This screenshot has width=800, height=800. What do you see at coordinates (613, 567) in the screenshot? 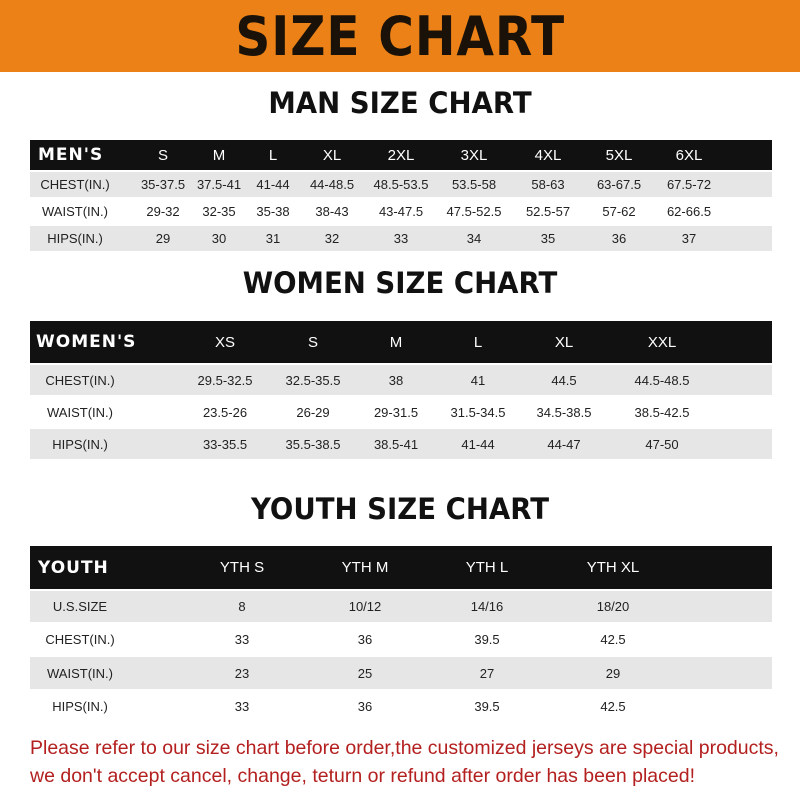
I see `size-header: YTH XL` at bounding box center [613, 567].